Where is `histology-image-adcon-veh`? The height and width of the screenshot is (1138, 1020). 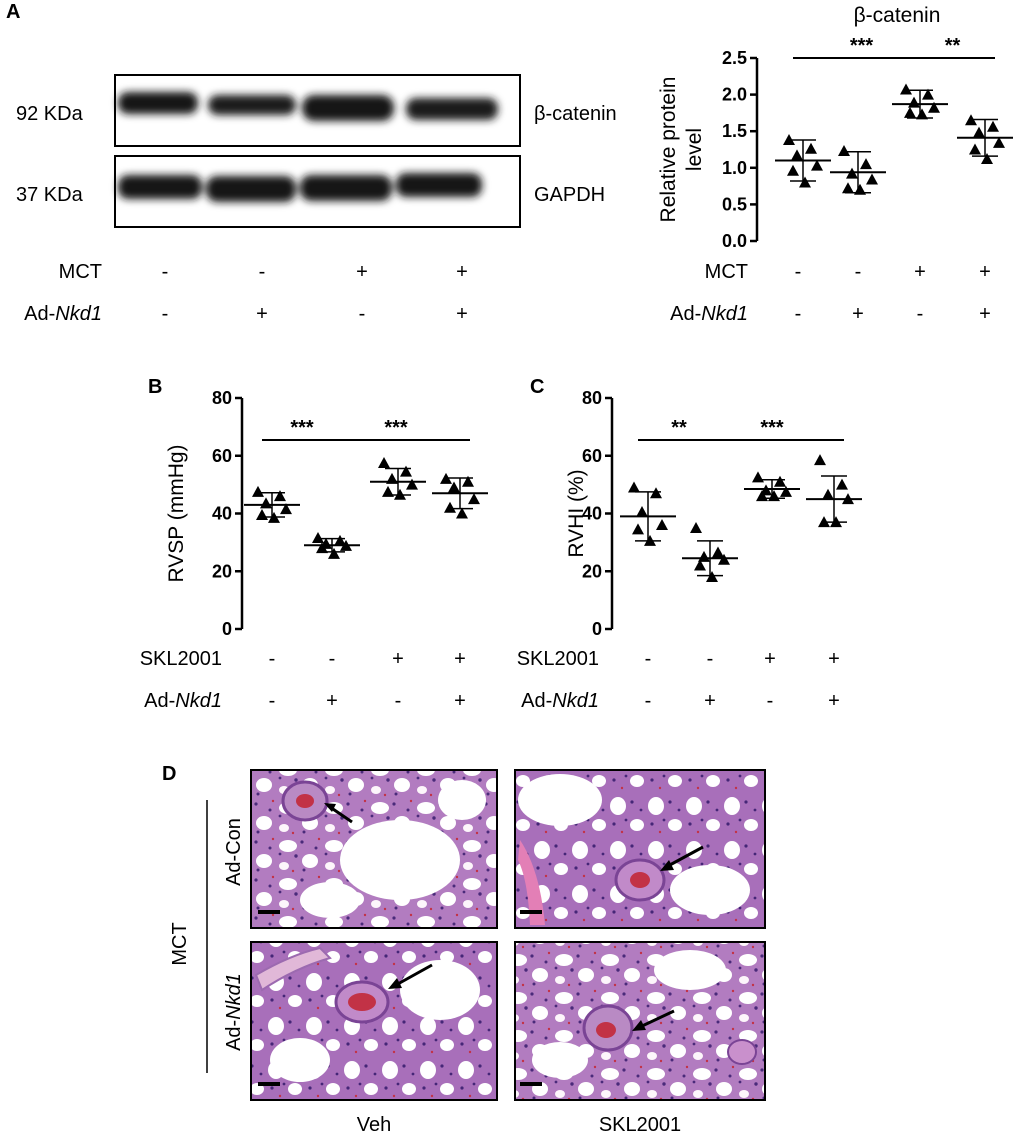 histology-image-adcon-veh is located at coordinates (374, 849).